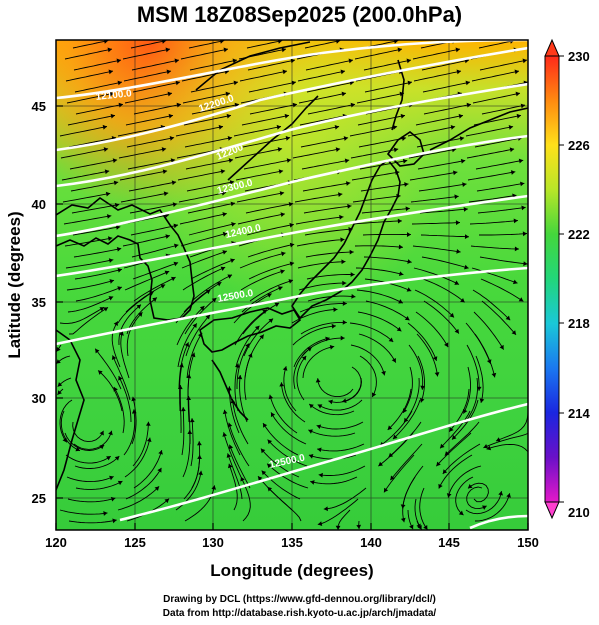  Describe the element at coordinates (39, 398) in the screenshot. I see `y-tick-label: 30` at that location.